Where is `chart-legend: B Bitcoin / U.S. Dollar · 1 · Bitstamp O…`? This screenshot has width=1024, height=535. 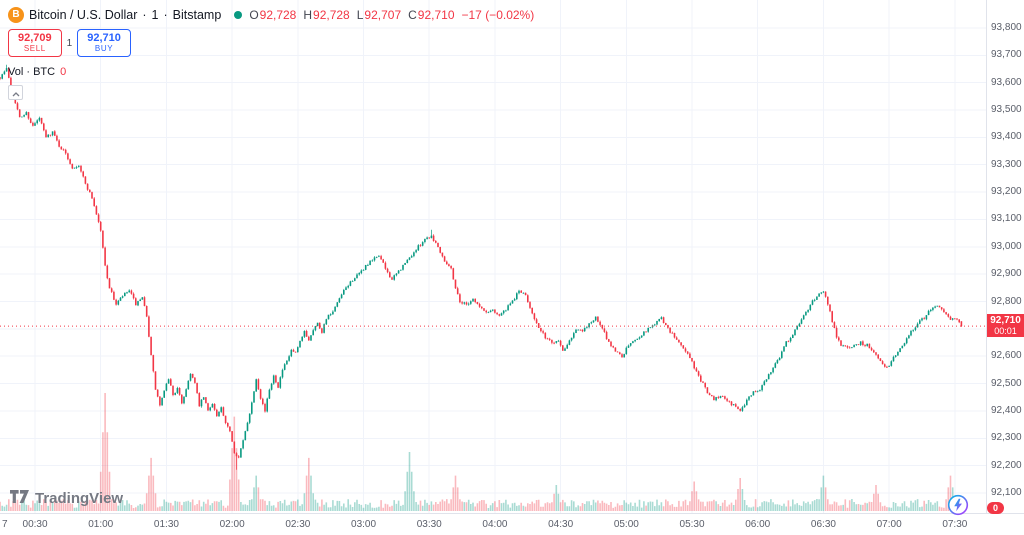
chart-legend: B Bitcoin / U.S. Dollar · 1 · Bitstamp O… is located at coordinates (271, 53).